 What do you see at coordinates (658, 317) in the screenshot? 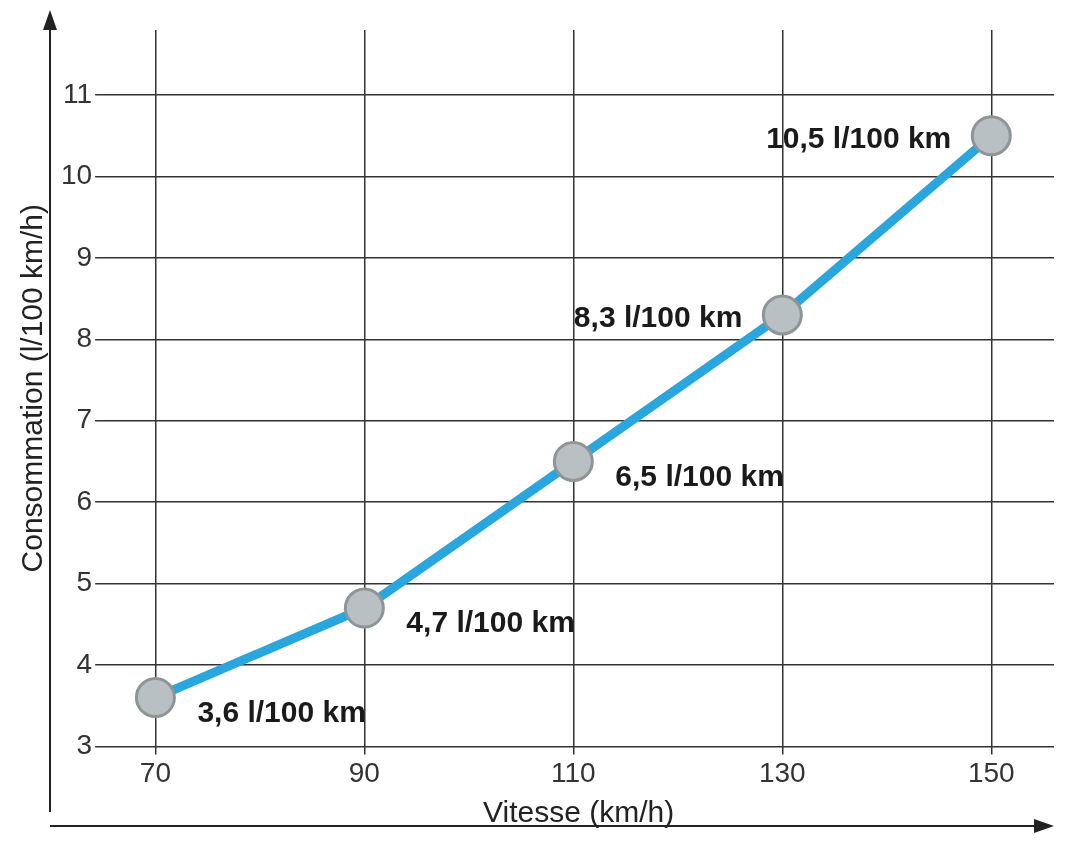
I see `data-label: 8,3 l/100 km` at bounding box center [658, 317].